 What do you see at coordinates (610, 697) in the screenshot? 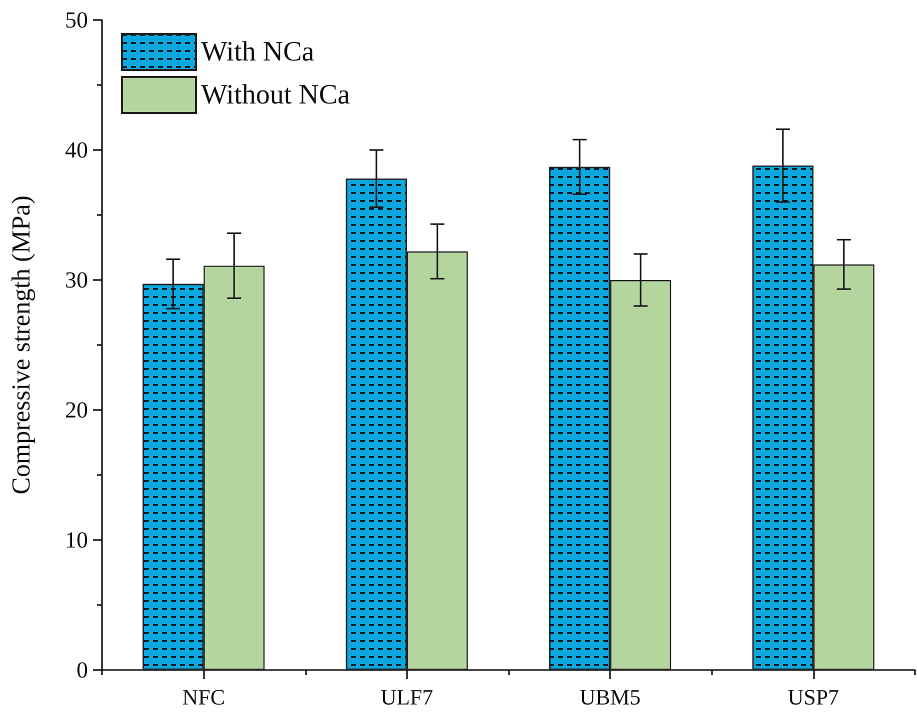
I see `x-tick-label: UBM5` at bounding box center [610, 697].